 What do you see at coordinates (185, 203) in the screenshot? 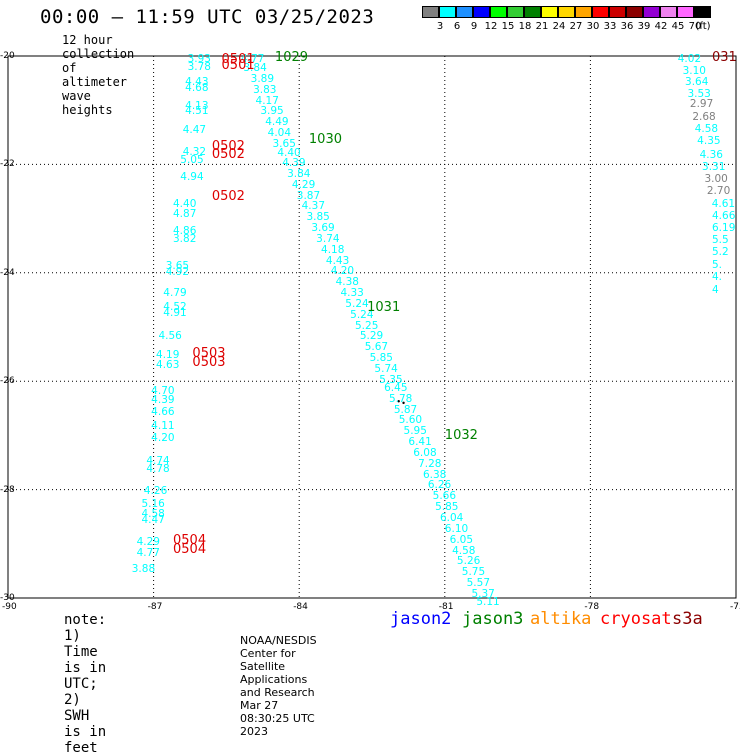
I see `swh-value: 4.40` at bounding box center [185, 203].